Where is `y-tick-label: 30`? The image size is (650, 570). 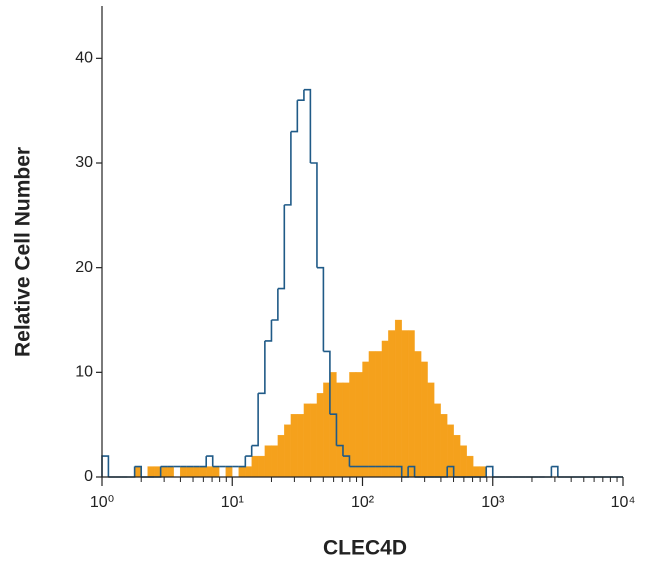 y-tick-label: 30 is located at coordinates (84, 162).